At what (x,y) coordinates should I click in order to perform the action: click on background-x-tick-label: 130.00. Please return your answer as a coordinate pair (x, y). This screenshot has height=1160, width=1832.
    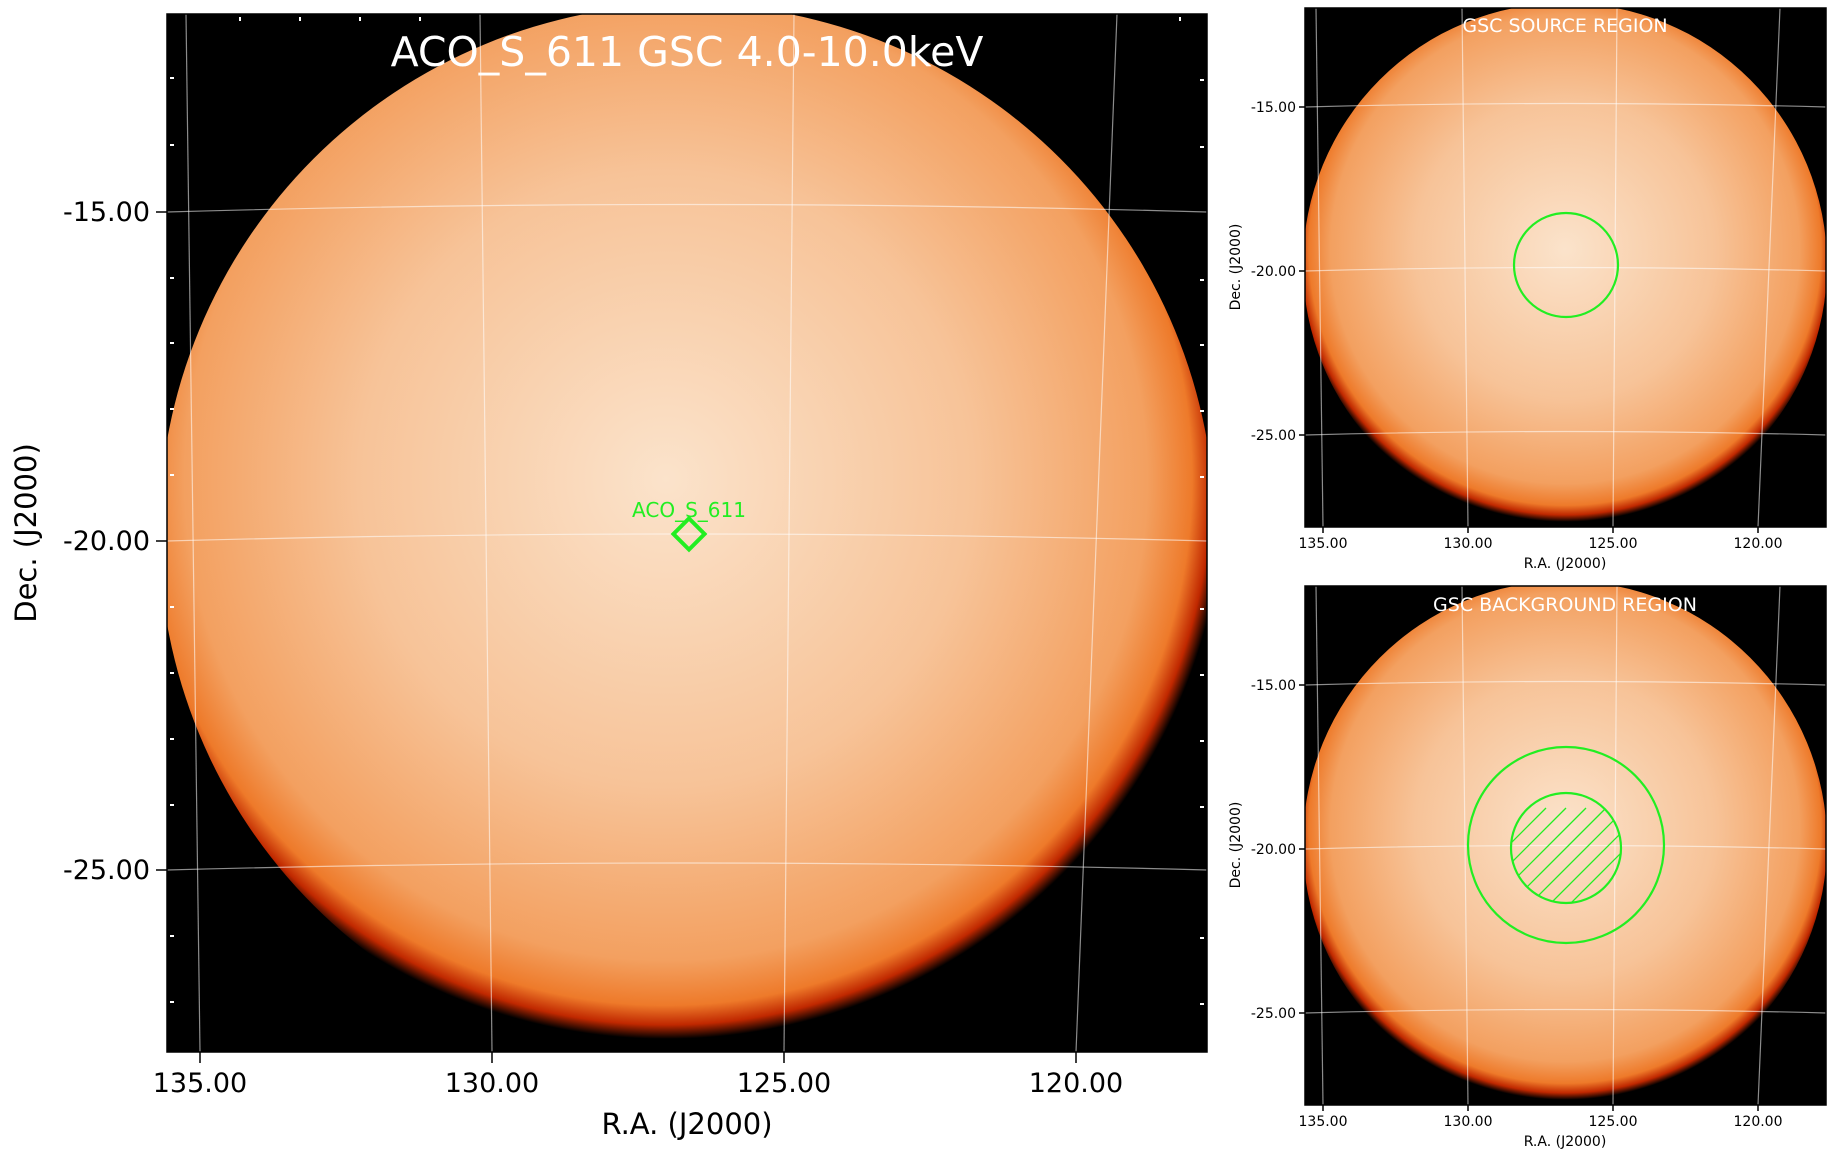
    Looking at the image, I should click on (1468, 1122).